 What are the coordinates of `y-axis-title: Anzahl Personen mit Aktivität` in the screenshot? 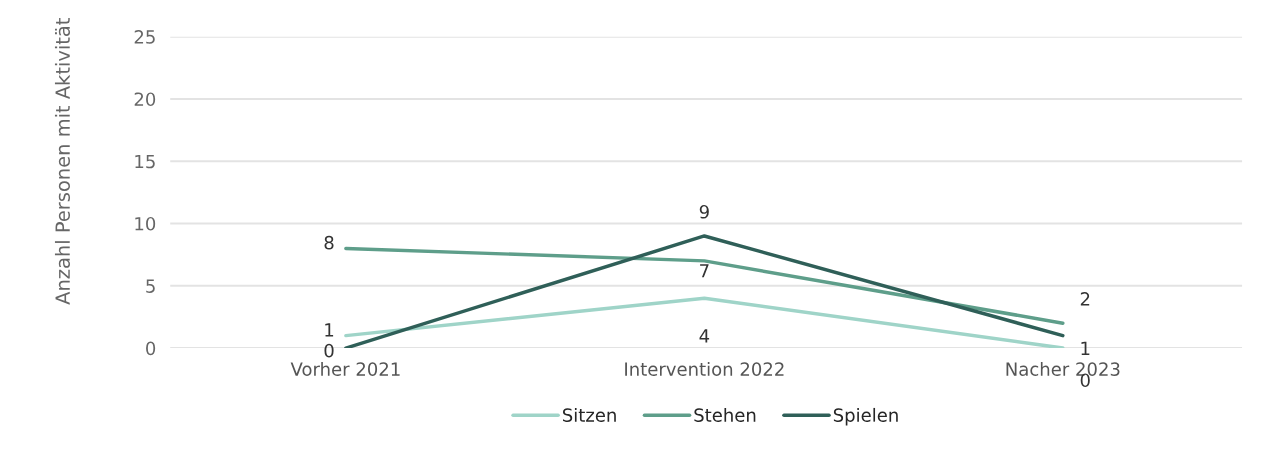 It's located at (62, 161).